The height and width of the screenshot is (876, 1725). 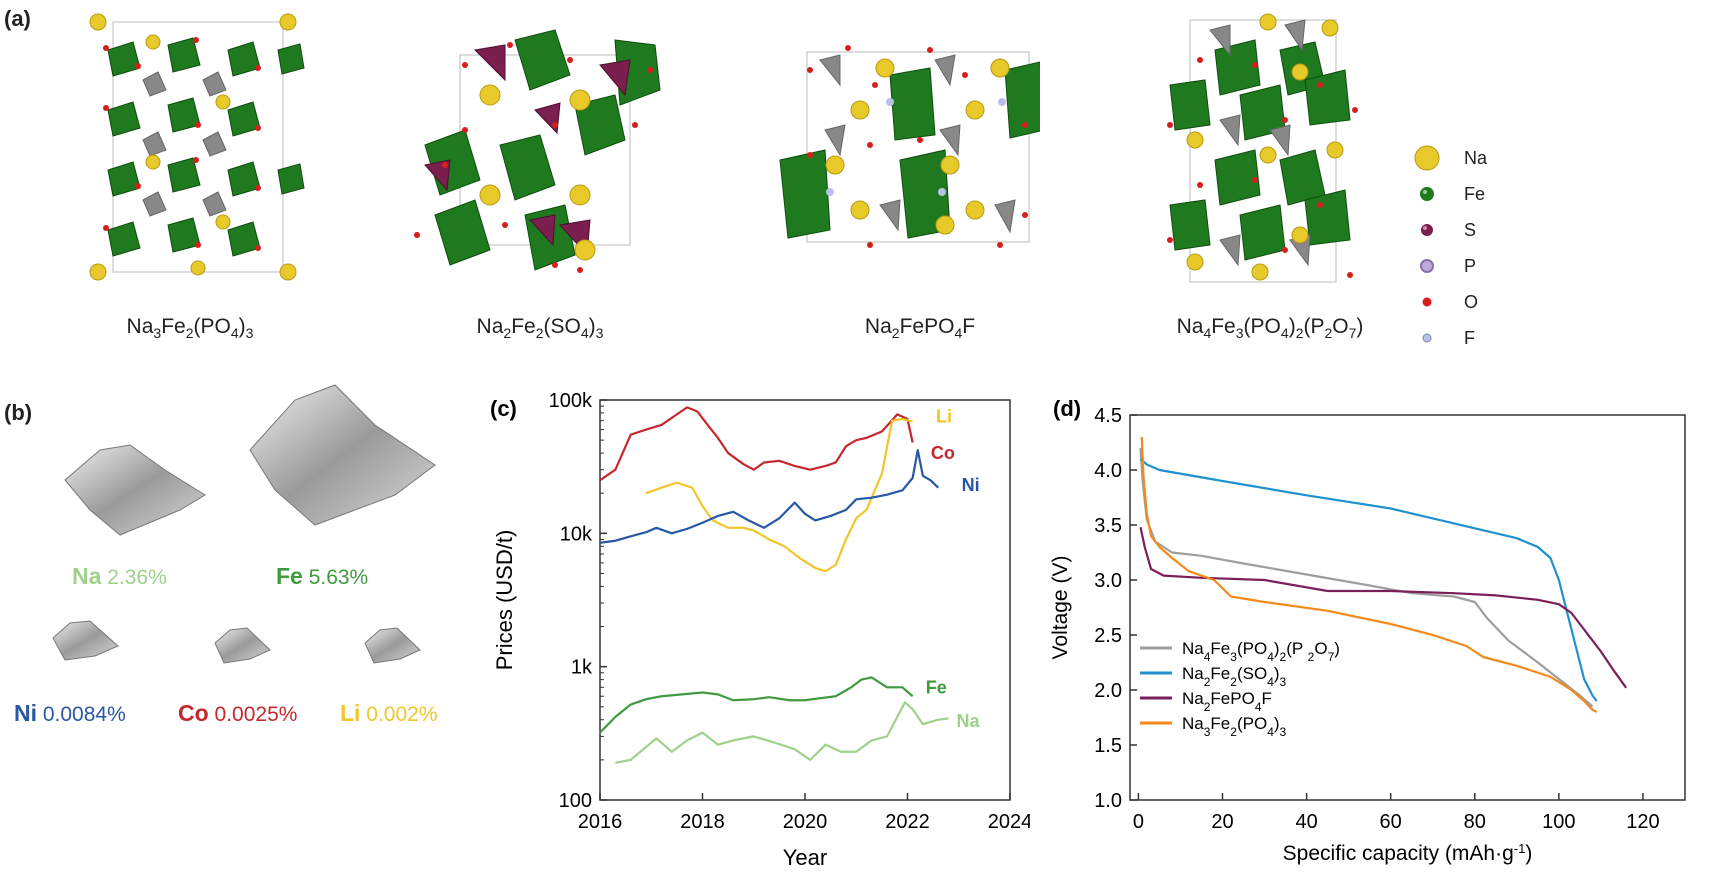 I want to click on mineral-image-co, so click(x=242, y=645).